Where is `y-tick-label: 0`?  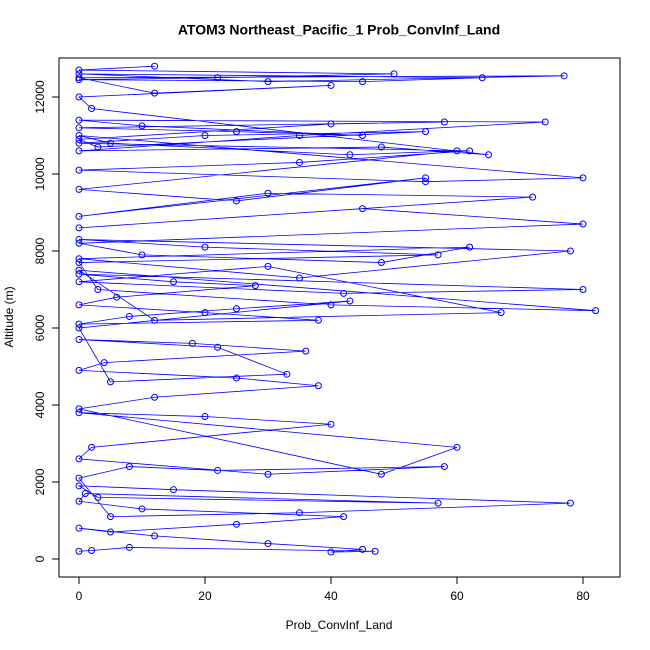 y-tick-label: 0 is located at coordinates (40, 558).